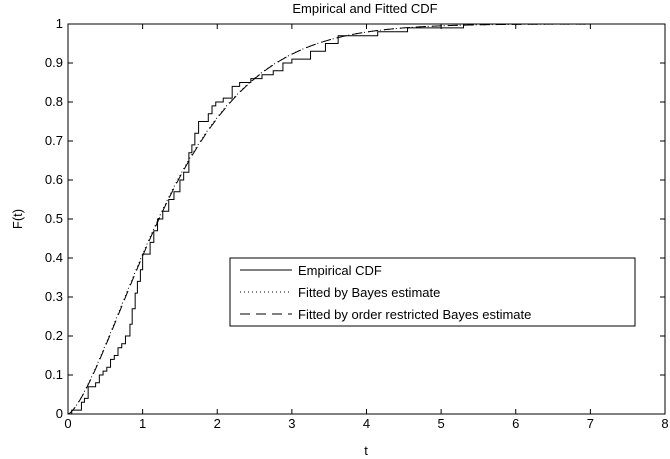 The height and width of the screenshot is (459, 670). I want to click on x-tick-label: 6, so click(515, 423).